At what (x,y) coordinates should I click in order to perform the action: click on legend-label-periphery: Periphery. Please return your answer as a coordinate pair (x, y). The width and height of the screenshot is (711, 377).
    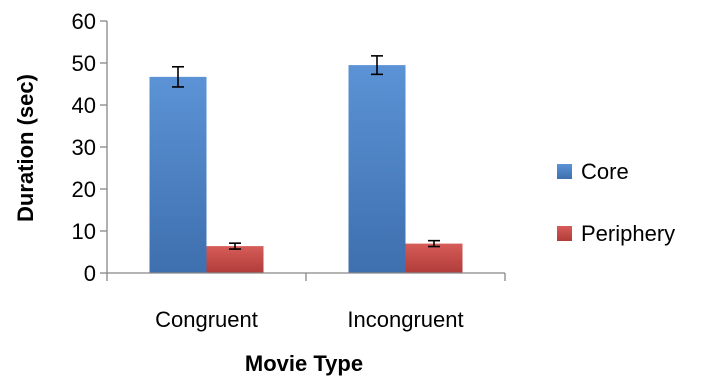
    Looking at the image, I should click on (628, 233).